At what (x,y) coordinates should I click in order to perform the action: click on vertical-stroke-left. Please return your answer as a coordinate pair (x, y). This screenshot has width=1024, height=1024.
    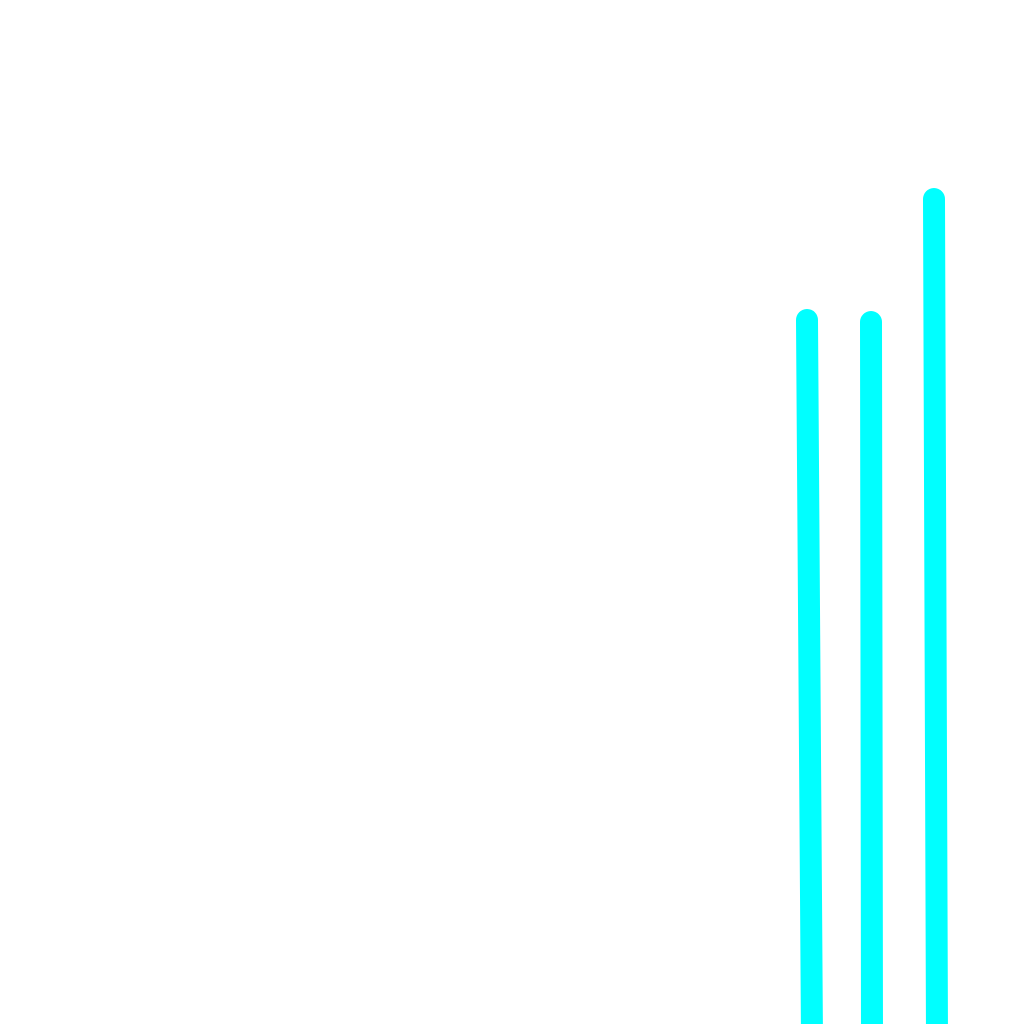
    Looking at the image, I should click on (809, 666).